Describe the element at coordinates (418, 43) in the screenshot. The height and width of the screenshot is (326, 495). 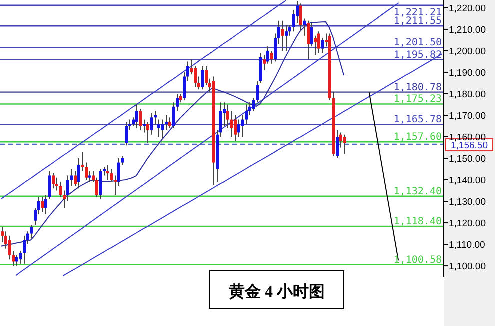
I see `ref-line-label: 1,201.50` at that location.